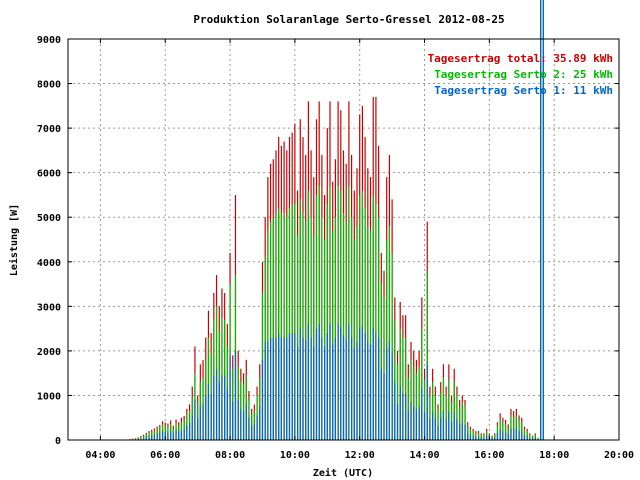 The width and height of the screenshot is (640, 480). I want to click on y-tick-label: 7000, so click(49, 129).